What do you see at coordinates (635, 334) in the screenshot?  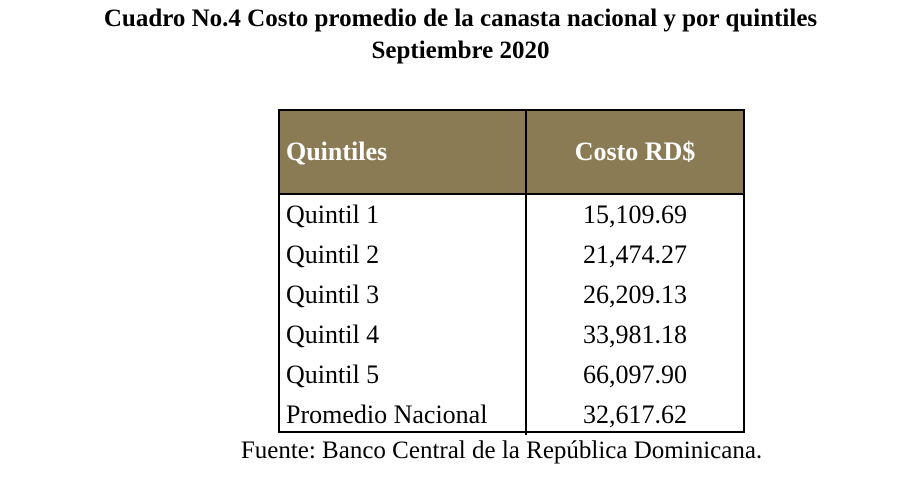 I see `row-value: 33,981.18` at bounding box center [635, 334].